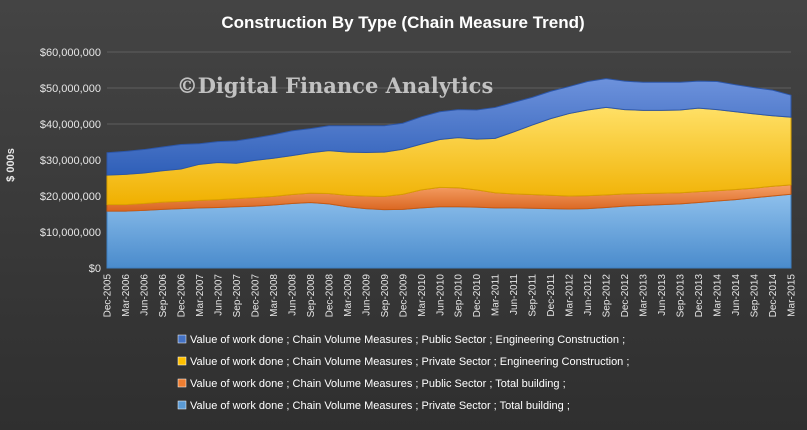 This screenshot has width=807, height=430. I want to click on x-tick-label: Mar-2010, so click(422, 295).